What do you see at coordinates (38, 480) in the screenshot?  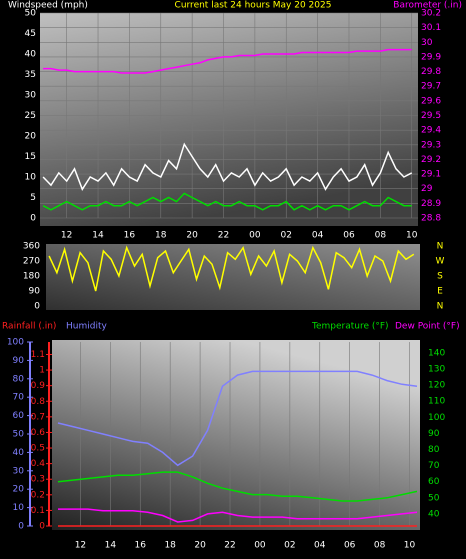 I see `y2-tick-label: 0.3` at bounding box center [38, 480].